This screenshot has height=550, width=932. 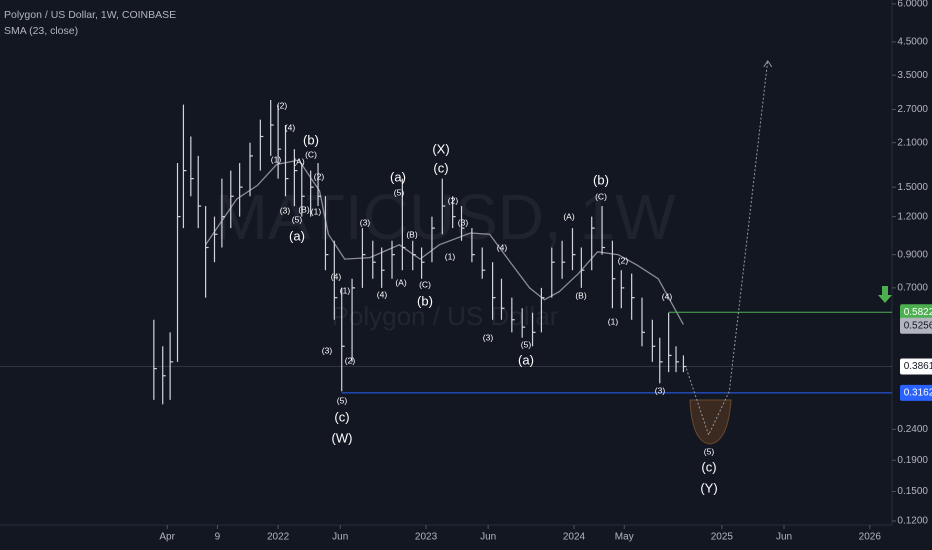 I want to click on y-tick-label: 4.5000, so click(x=912, y=42).